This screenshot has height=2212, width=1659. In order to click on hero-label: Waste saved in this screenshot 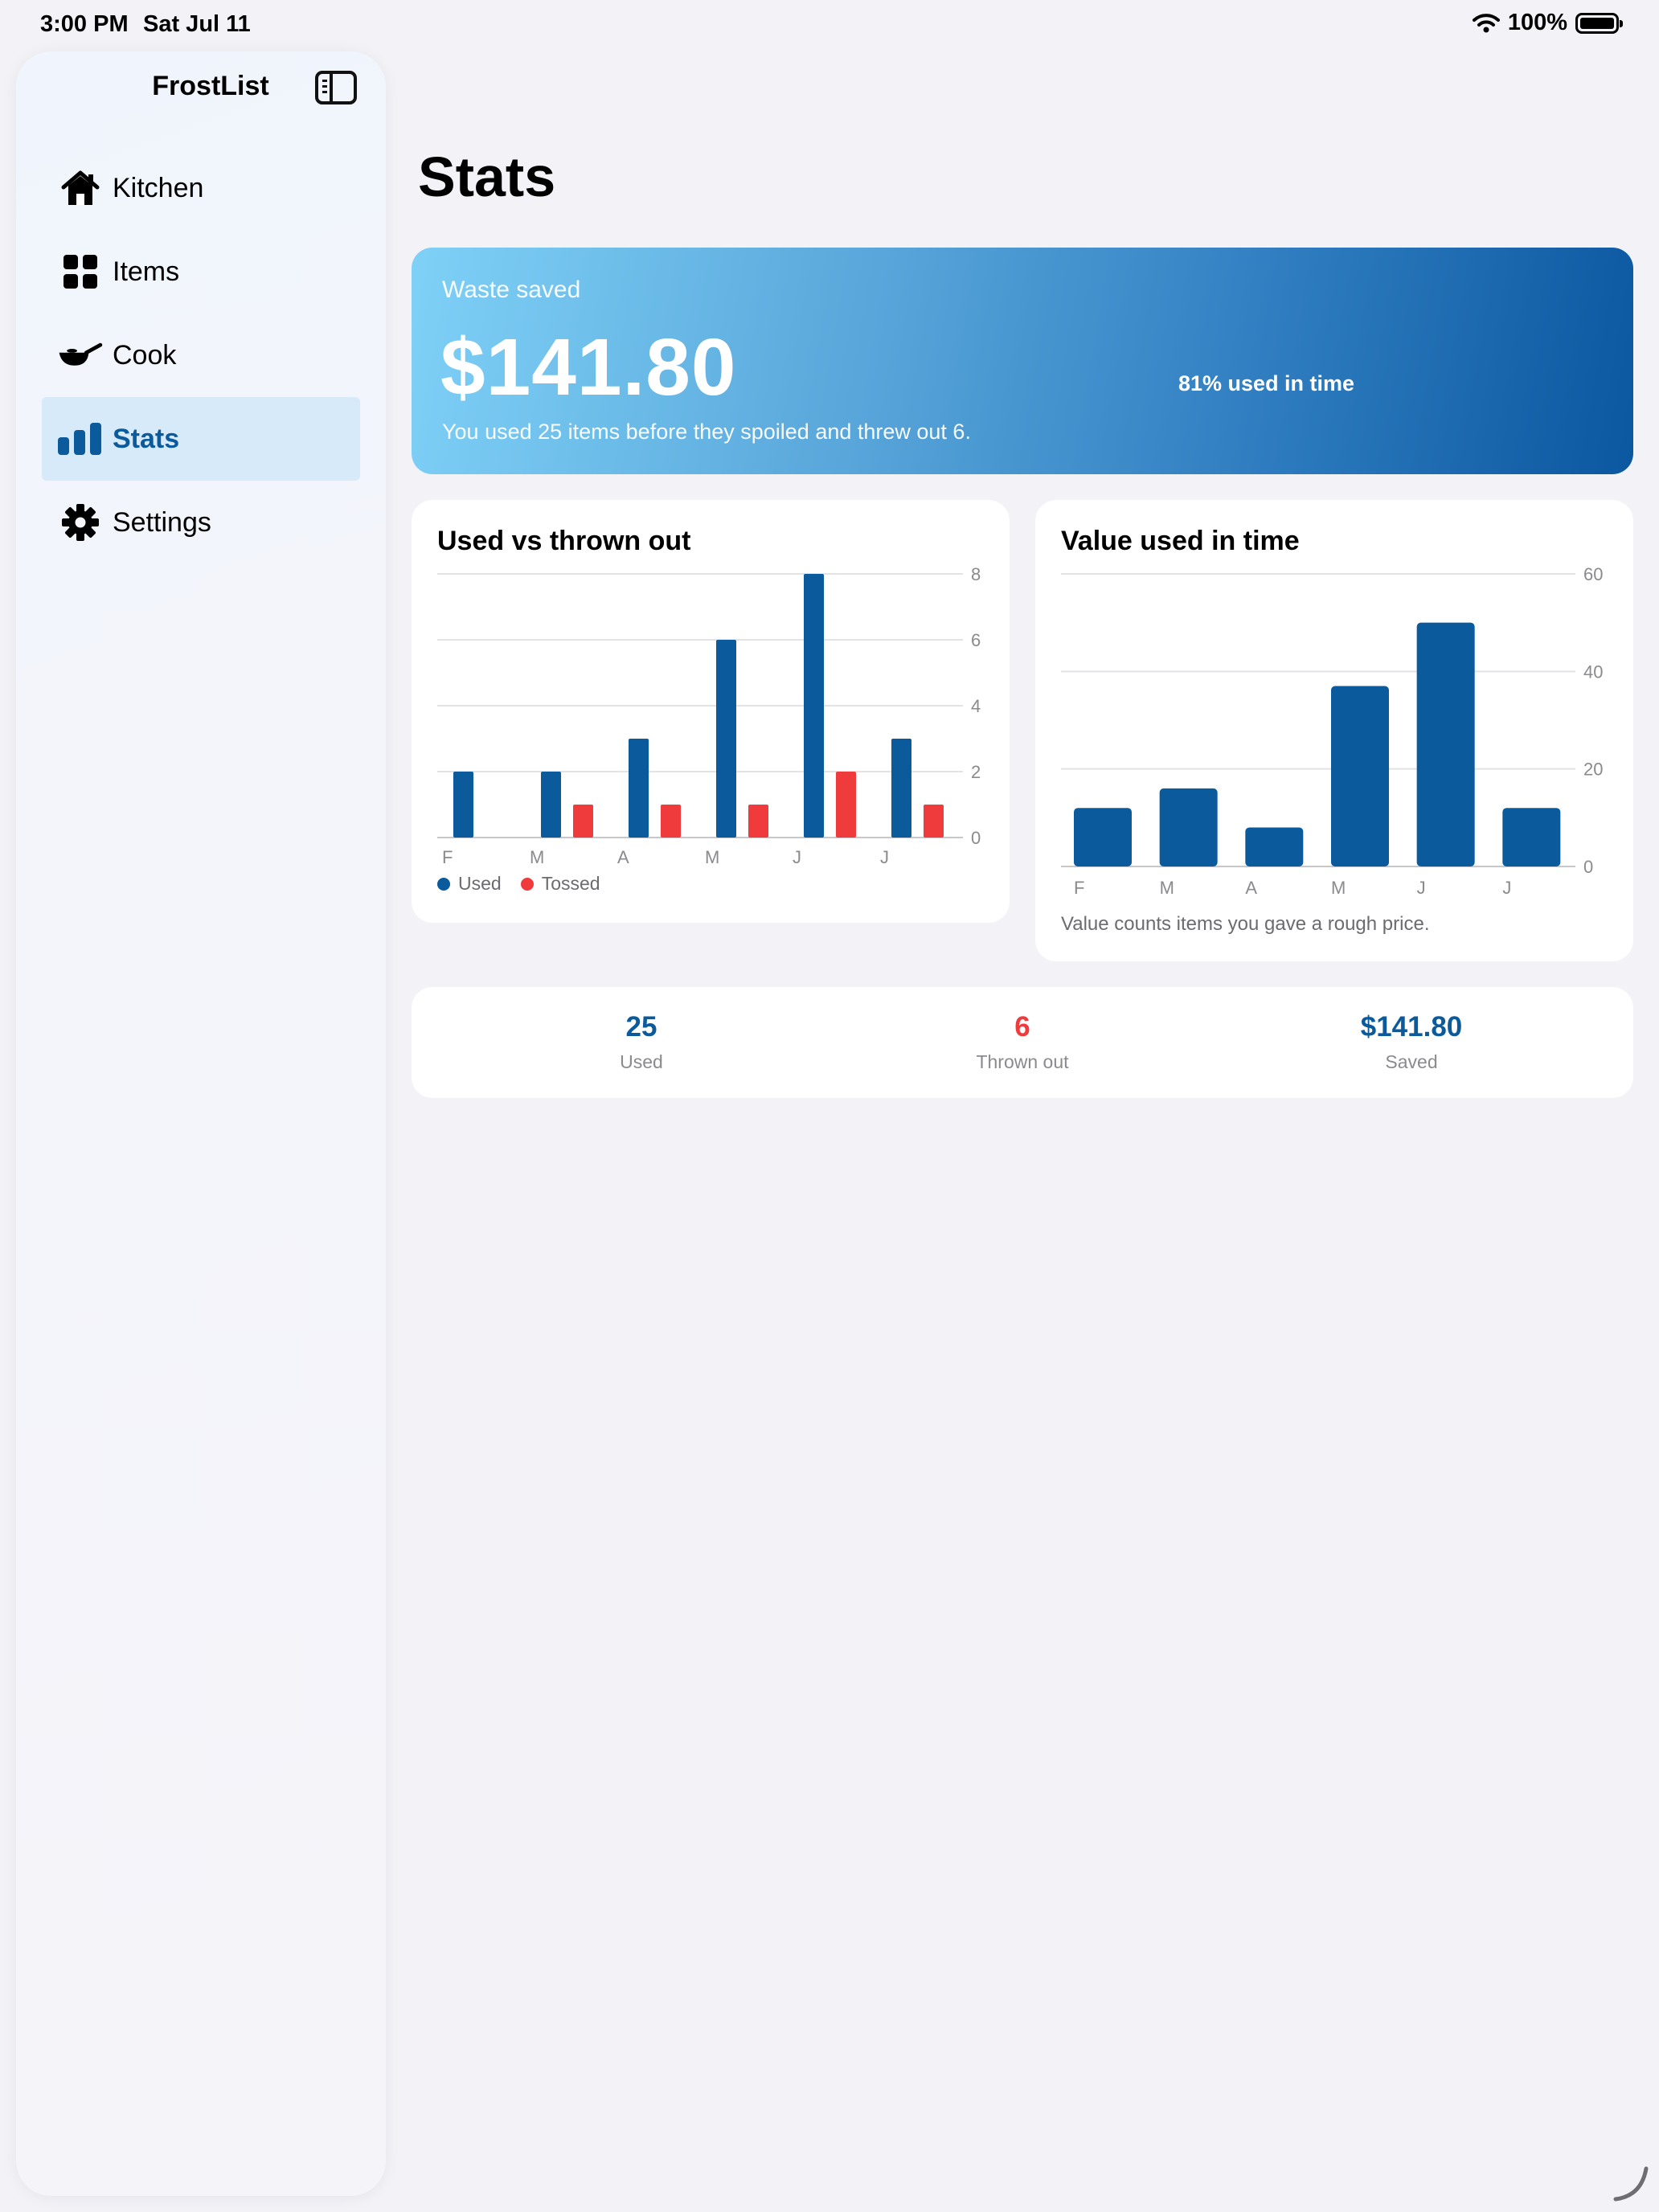, I will do `click(511, 289)`.